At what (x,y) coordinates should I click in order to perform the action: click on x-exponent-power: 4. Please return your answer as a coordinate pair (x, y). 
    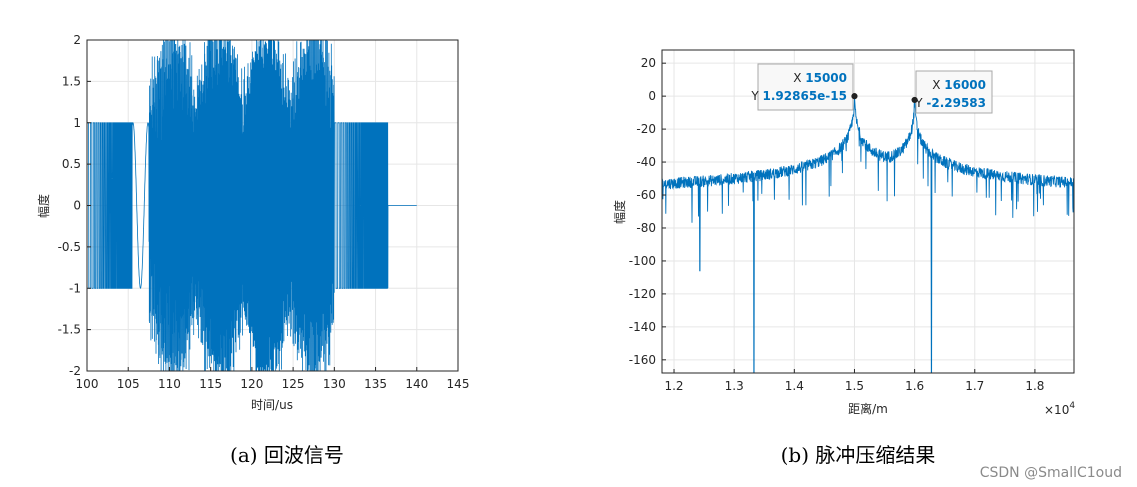
    Looking at the image, I should click on (1072, 406).